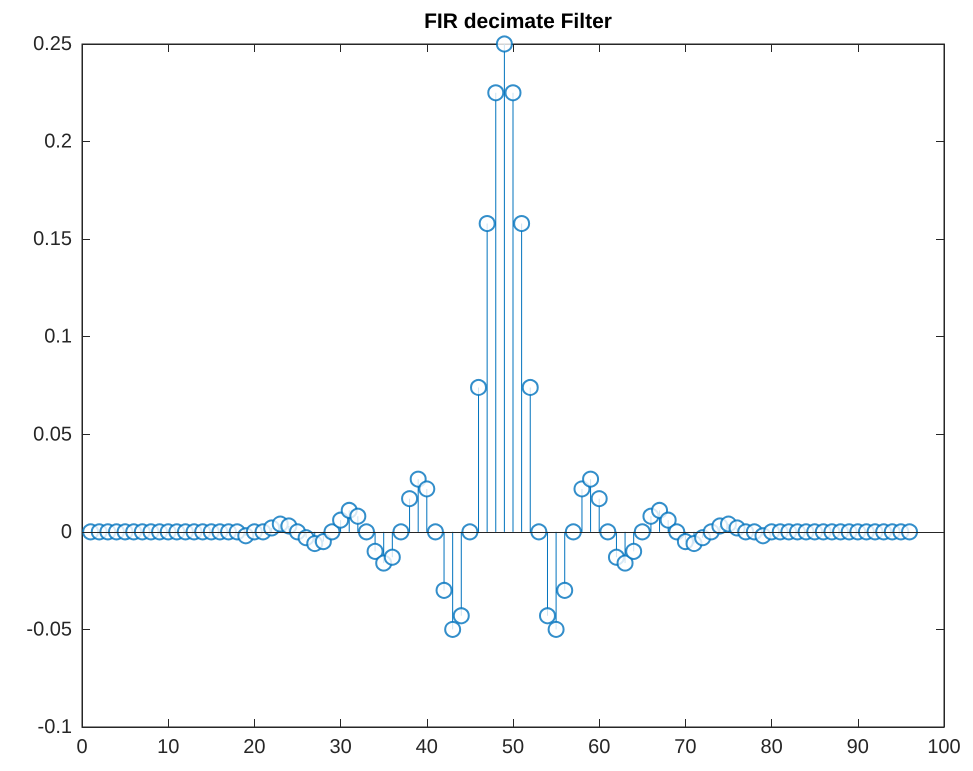  What do you see at coordinates (254, 747) in the screenshot?
I see `x-tick-label: 20` at bounding box center [254, 747].